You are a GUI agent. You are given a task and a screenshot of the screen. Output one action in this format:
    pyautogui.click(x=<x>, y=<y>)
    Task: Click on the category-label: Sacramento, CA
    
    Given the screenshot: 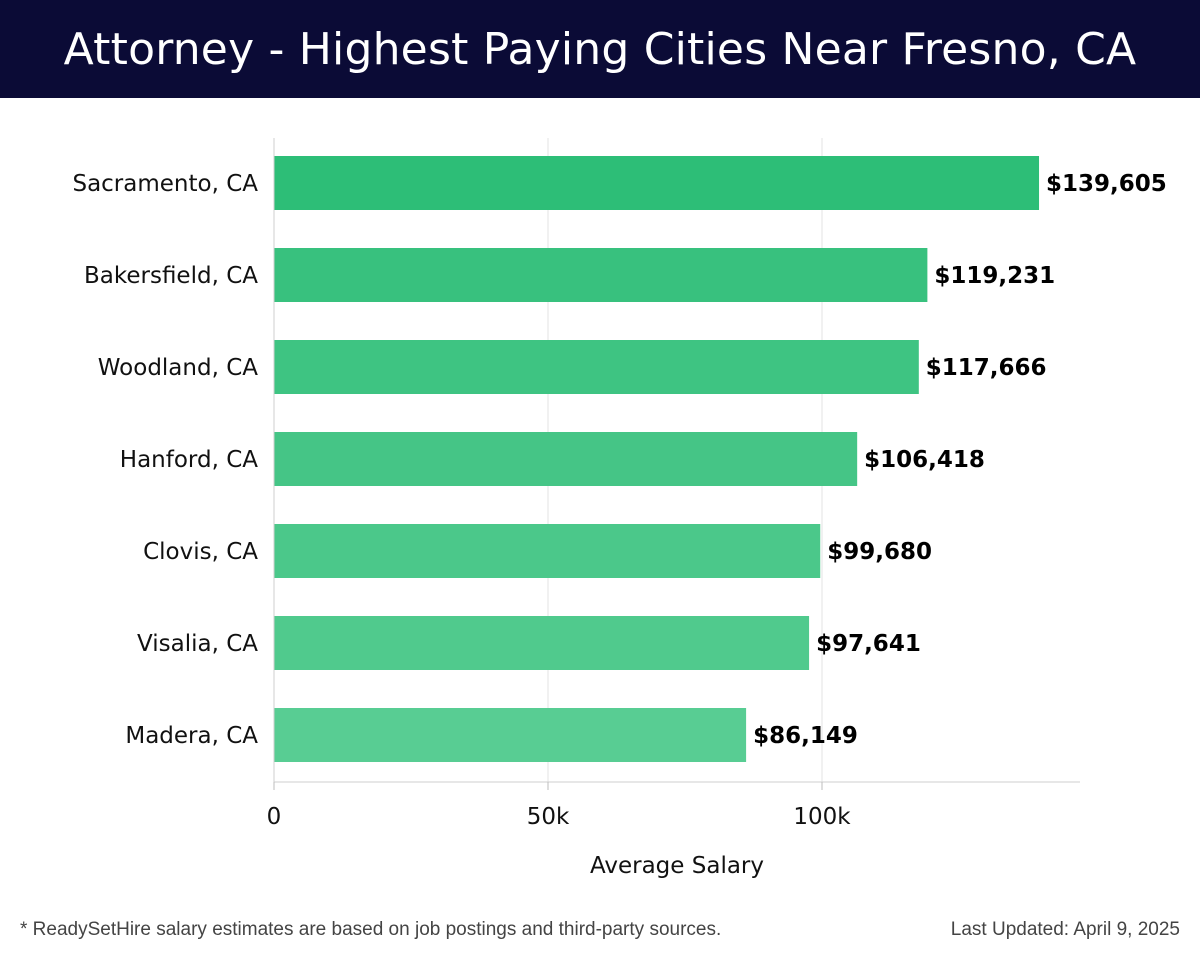 What is the action you would take?
    pyautogui.click(x=165, y=184)
    